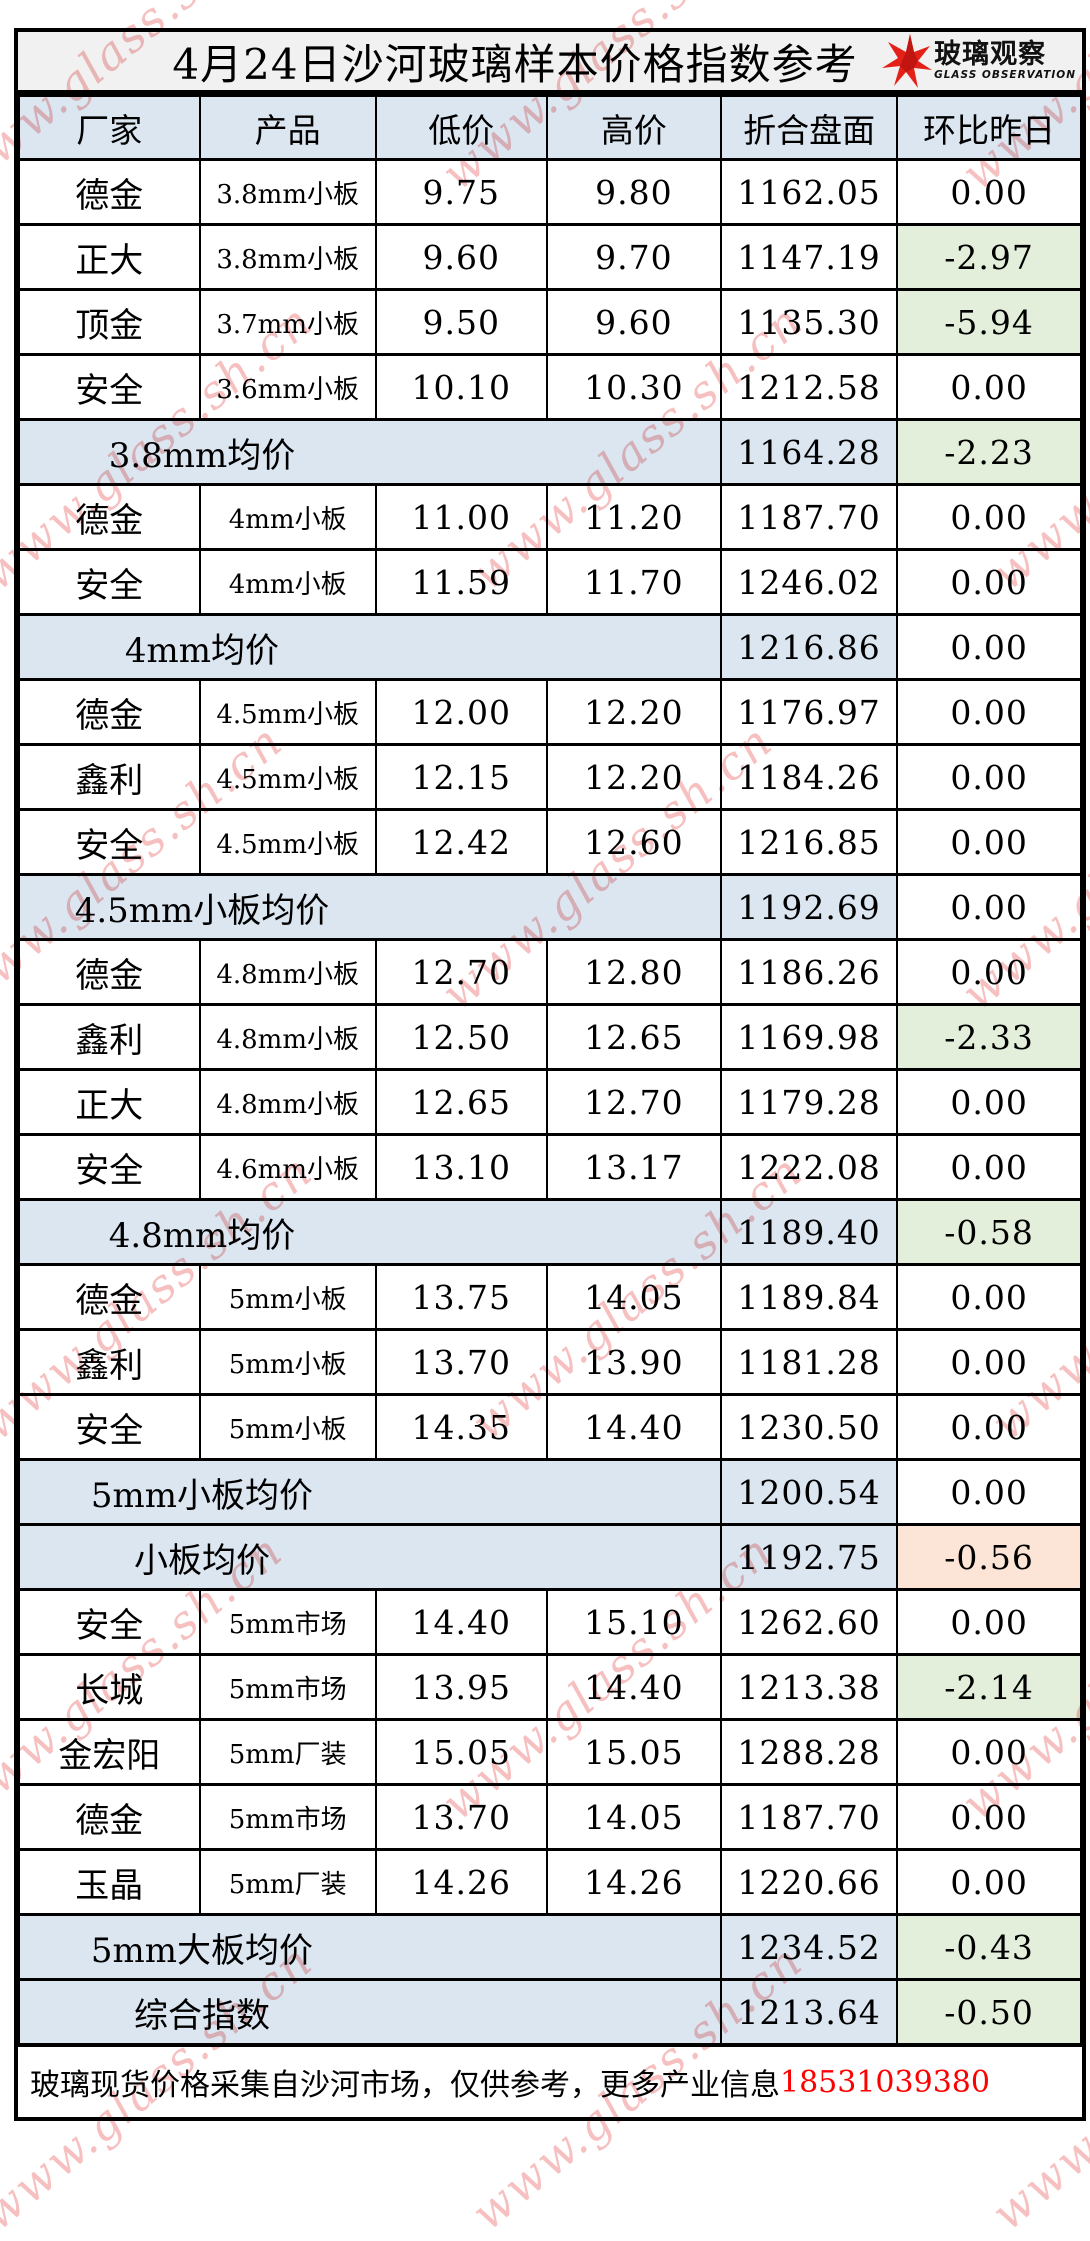 The height and width of the screenshot is (2241, 1090). Describe the element at coordinates (461, 1037) in the screenshot. I see `low-price-cell: 12.50` at that location.